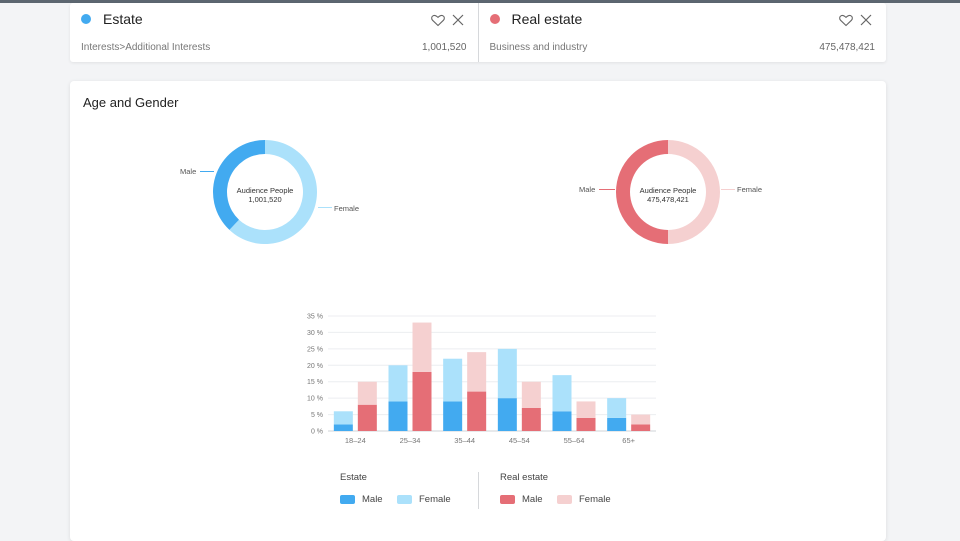 Image resolution: width=960 pixels, height=541 pixels. Describe the element at coordinates (410, 440) in the screenshot. I see `x-tick-label: 25–34` at that location.